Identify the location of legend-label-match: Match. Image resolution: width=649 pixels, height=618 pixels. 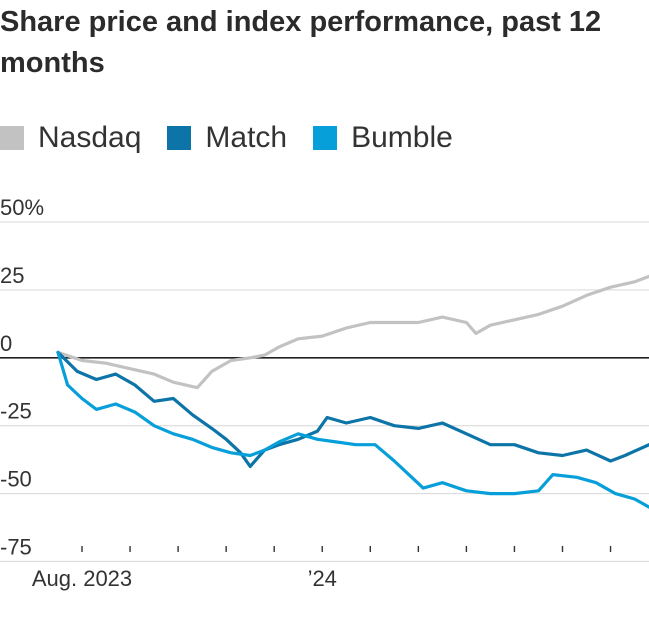
(246, 137).